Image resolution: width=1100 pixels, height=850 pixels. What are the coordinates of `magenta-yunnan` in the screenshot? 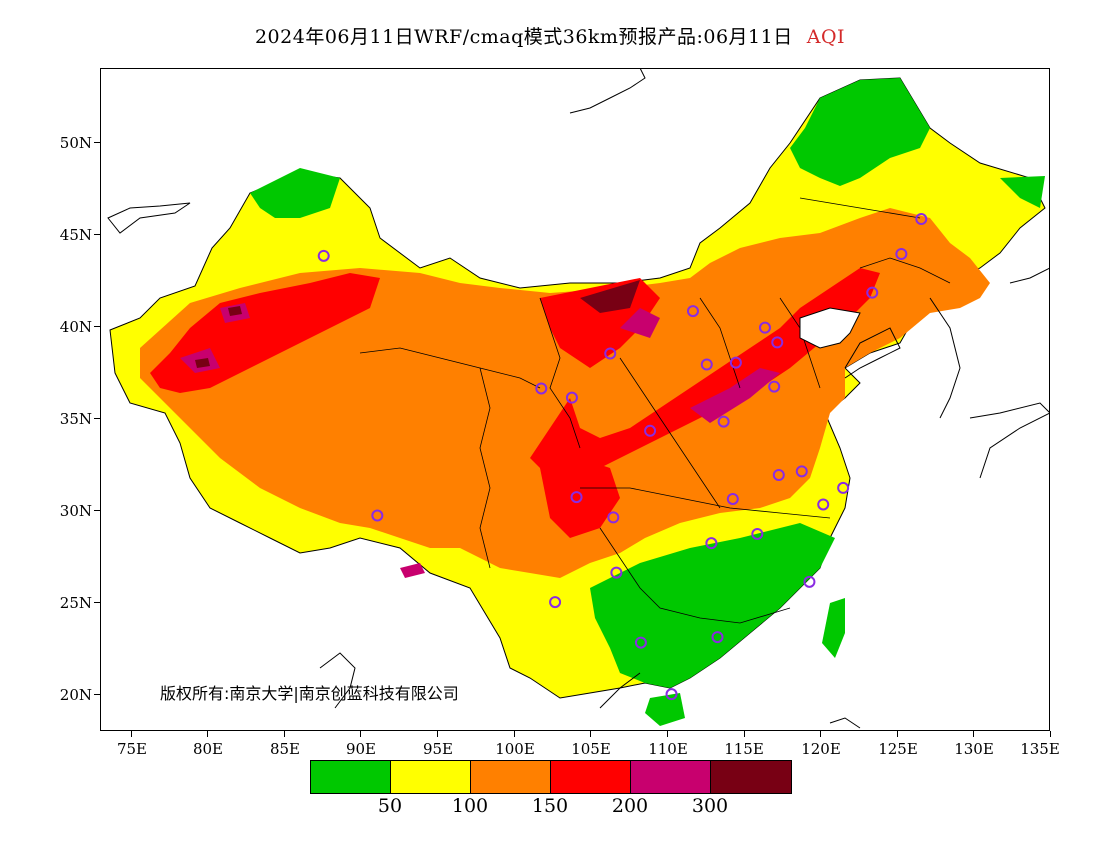 It's located at (412, 570).